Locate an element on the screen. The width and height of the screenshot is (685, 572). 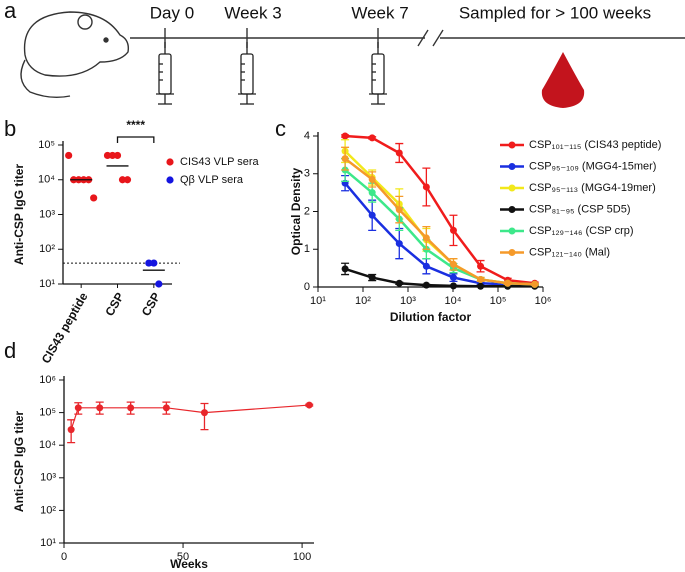
panel-label: b is located at coordinates (10, 128).